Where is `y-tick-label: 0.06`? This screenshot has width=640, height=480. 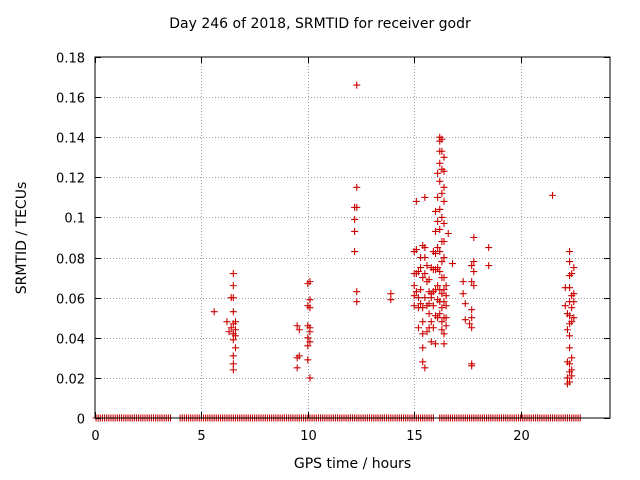
y-tick-label: 0.06 is located at coordinates (70, 300).